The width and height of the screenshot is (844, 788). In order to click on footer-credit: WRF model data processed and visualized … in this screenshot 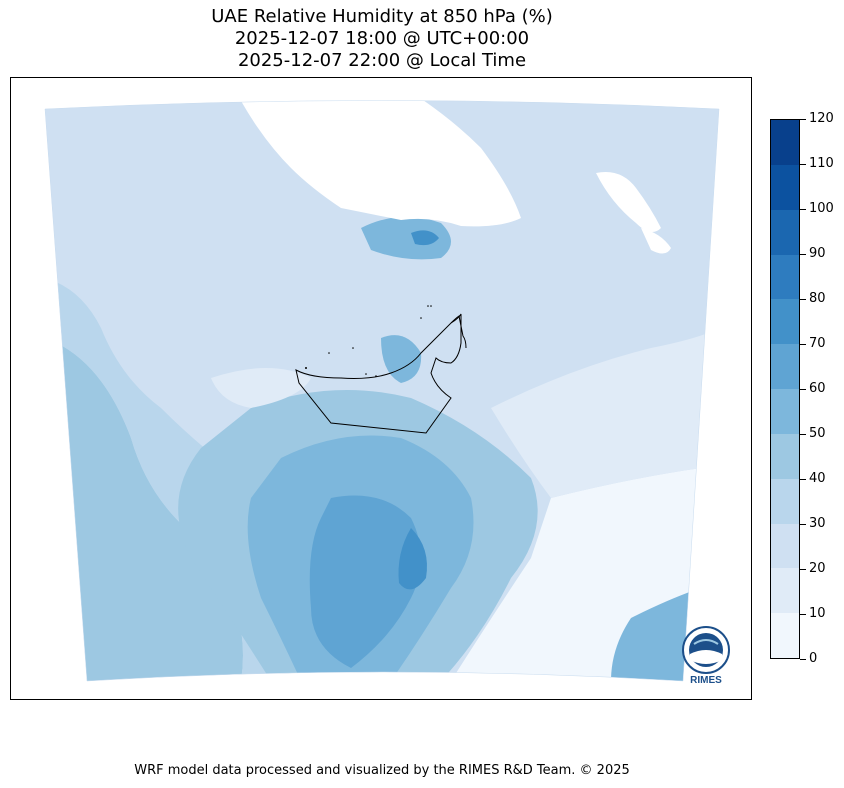, I will do `click(382, 770)`.